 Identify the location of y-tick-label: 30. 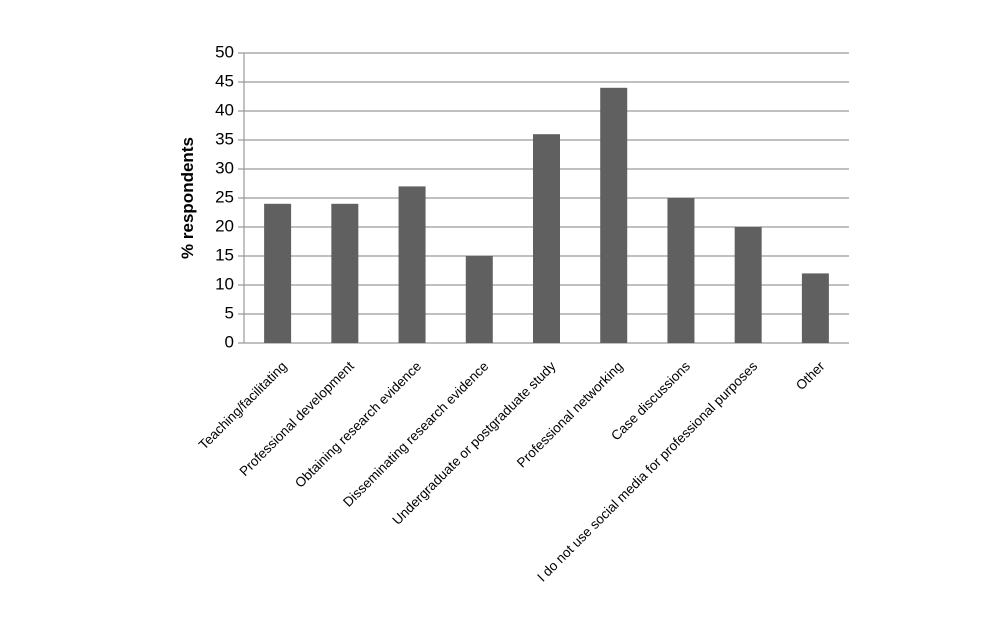
(224, 167).